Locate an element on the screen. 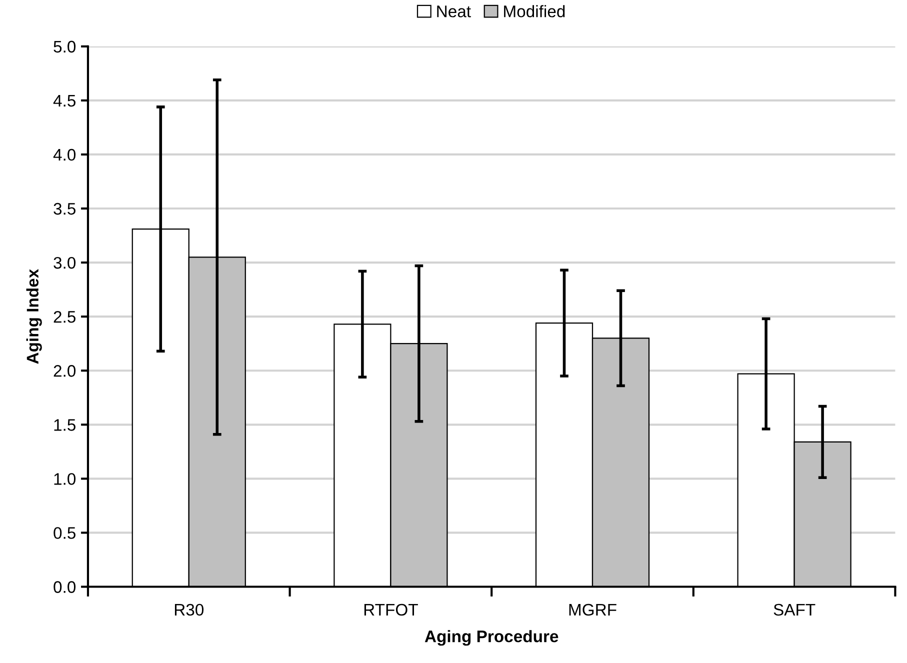 The width and height of the screenshot is (907, 663). x-tick-label: MGRF is located at coordinates (592, 610).